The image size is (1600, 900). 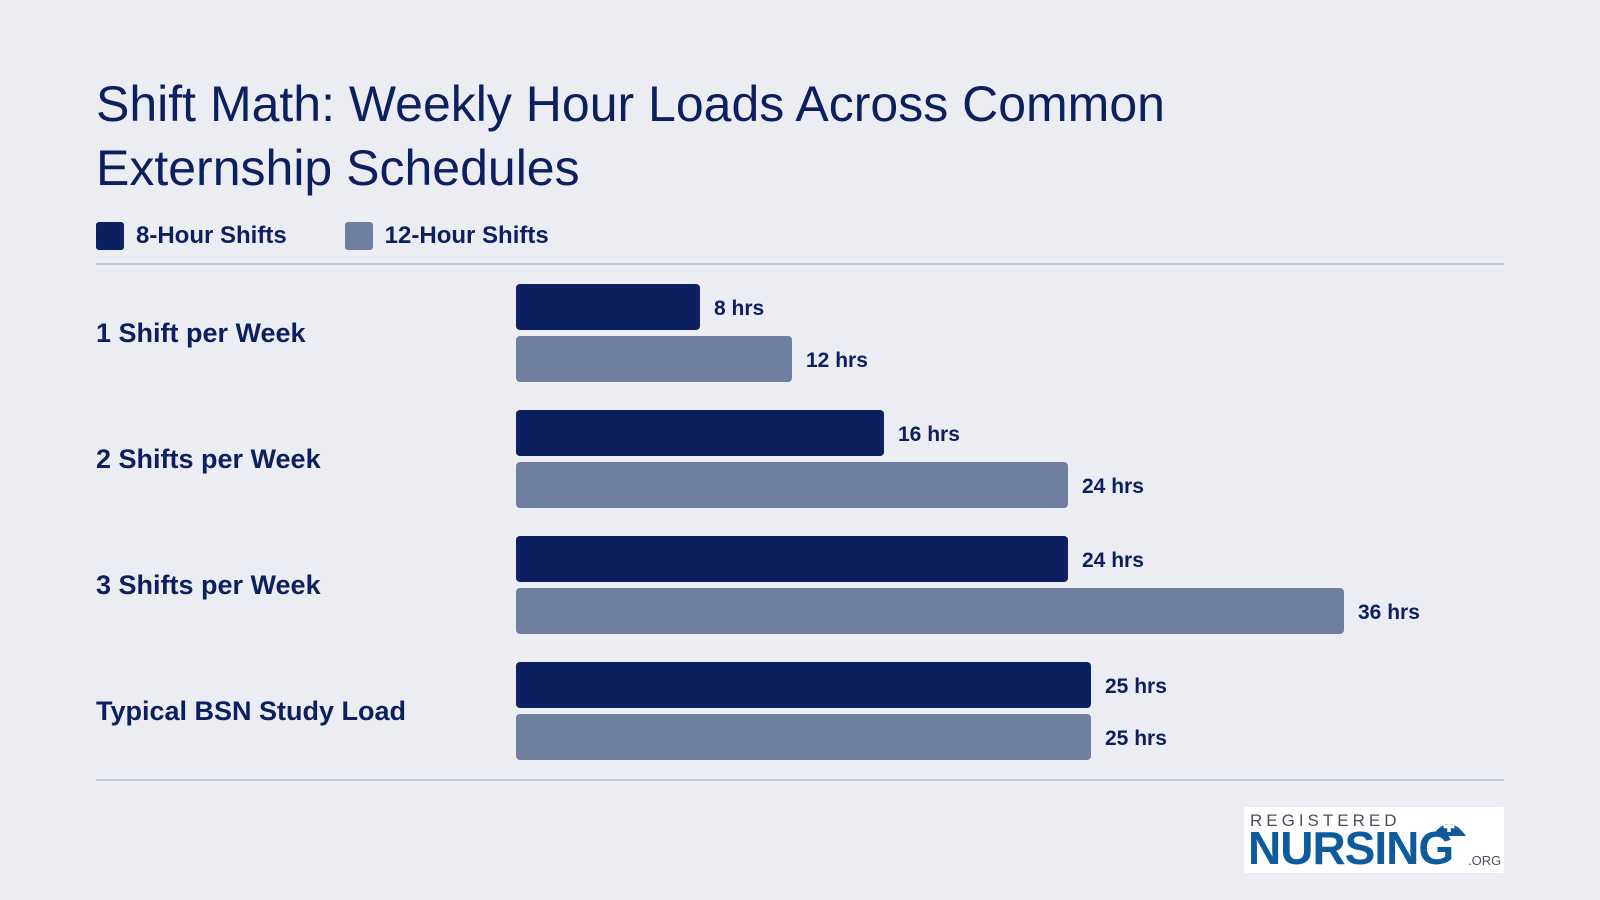 I want to click on bar-value-label: 12 hrs, so click(x=837, y=360).